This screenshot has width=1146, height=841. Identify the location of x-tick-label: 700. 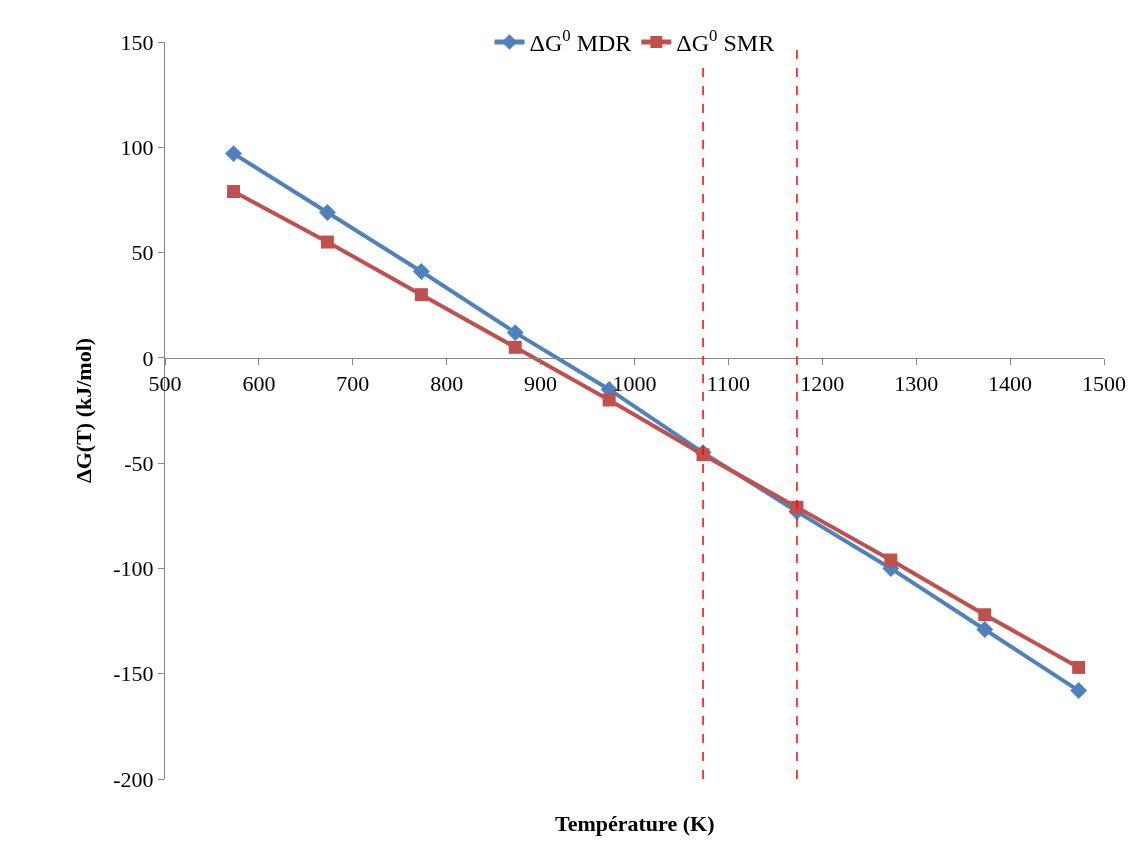
(353, 384).